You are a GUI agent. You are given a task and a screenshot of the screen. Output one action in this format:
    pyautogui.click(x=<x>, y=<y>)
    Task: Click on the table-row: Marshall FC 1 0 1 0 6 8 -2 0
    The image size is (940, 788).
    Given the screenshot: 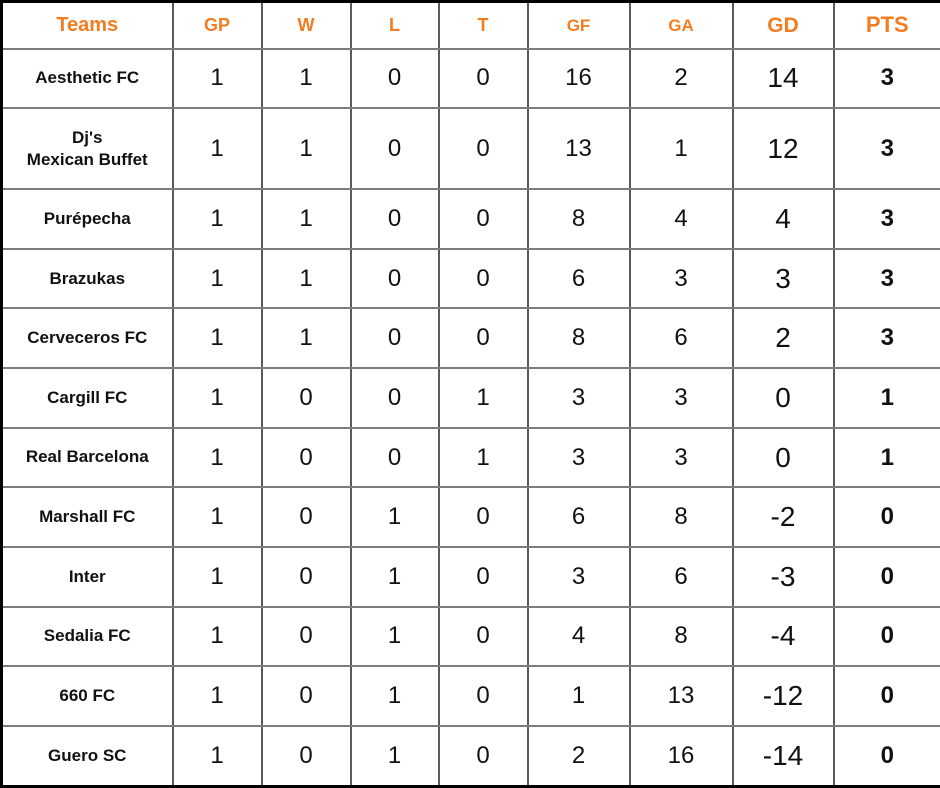 What is the action you would take?
    pyautogui.click(x=470, y=517)
    